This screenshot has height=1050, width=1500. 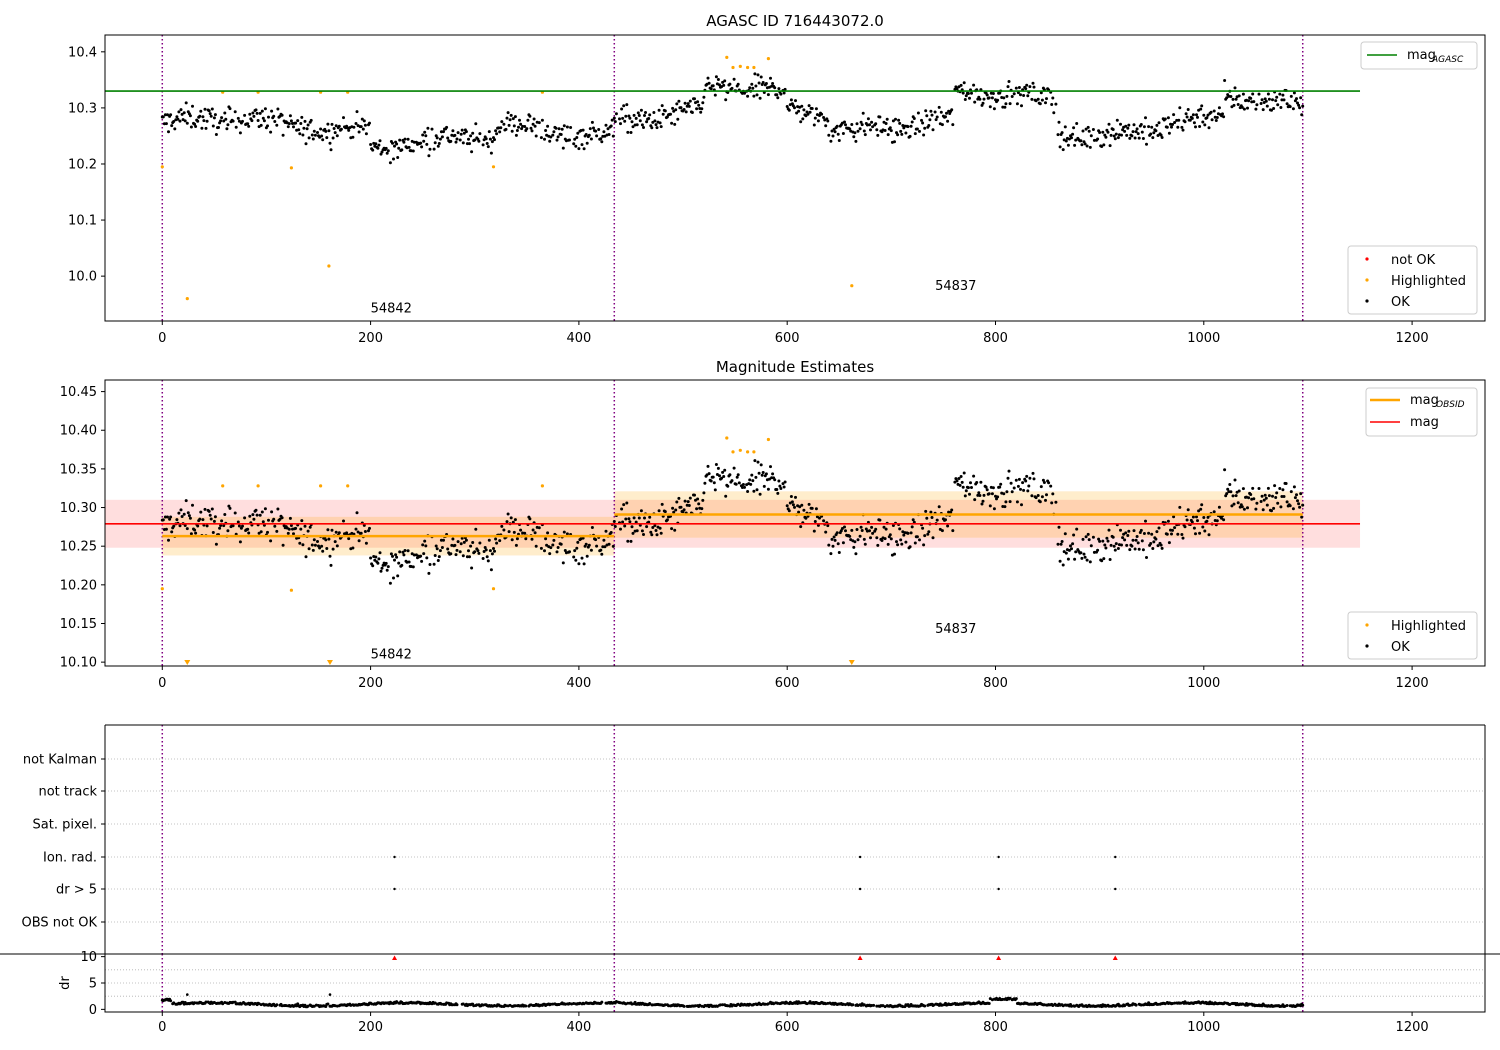 What do you see at coordinates (329, 266) in the screenshot?
I see `highlighted-point` at bounding box center [329, 266].